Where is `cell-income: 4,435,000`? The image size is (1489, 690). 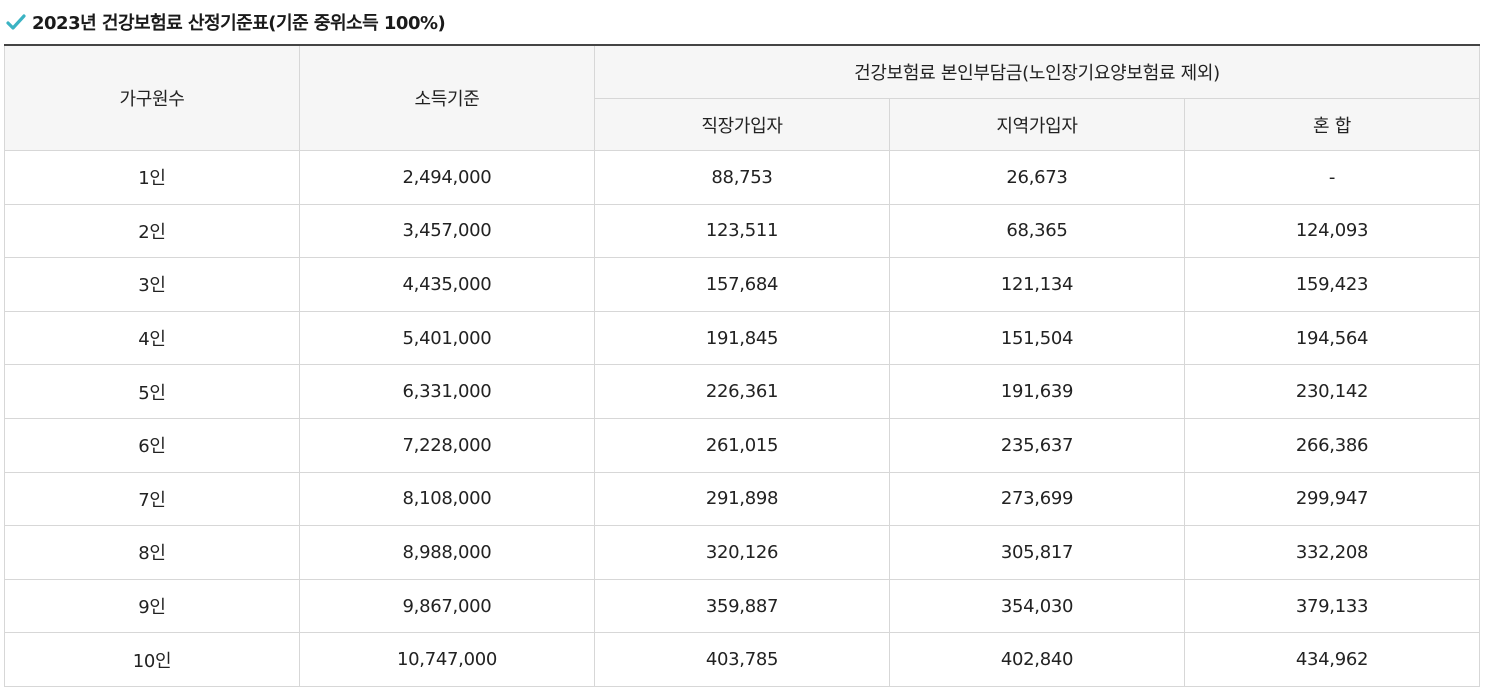 cell-income: 4,435,000 is located at coordinates (447, 284).